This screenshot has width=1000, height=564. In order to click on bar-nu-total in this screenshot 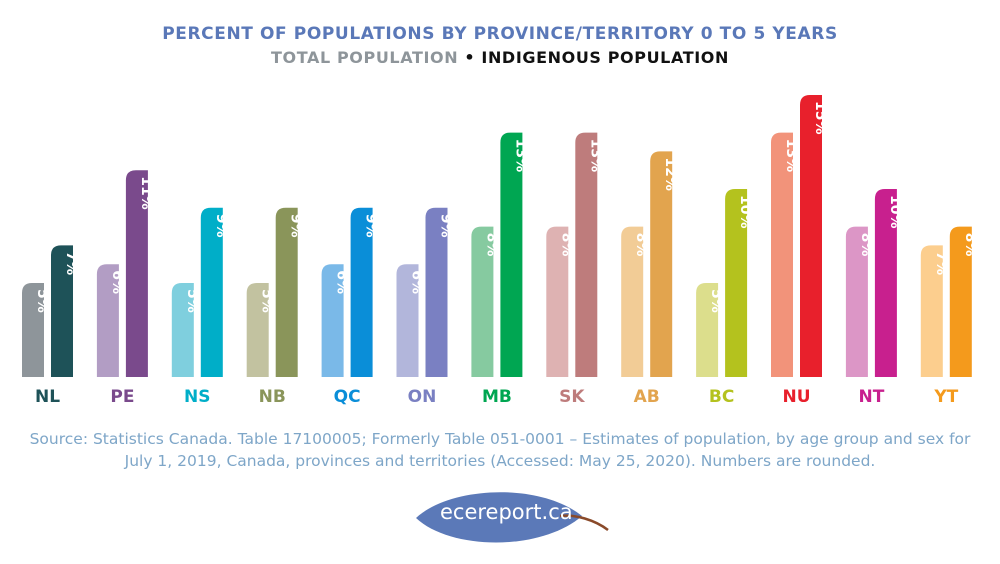, I will do `click(782, 254)`.